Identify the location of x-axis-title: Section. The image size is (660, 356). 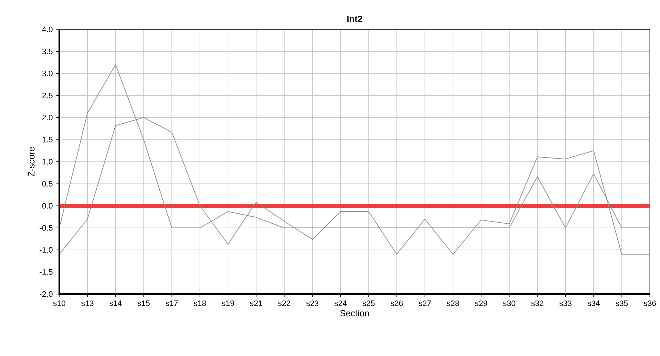
(355, 313).